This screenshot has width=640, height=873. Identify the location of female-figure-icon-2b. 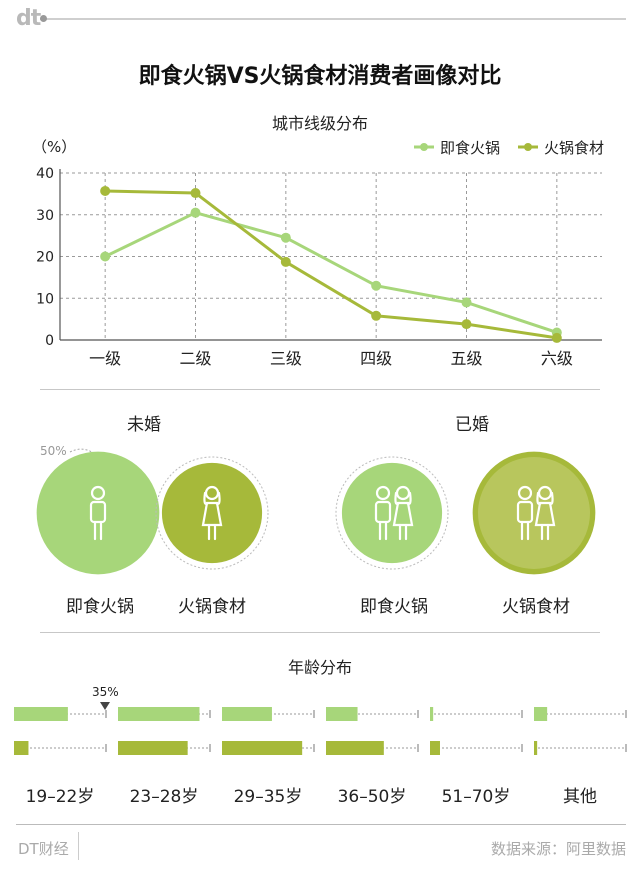
(403, 513).